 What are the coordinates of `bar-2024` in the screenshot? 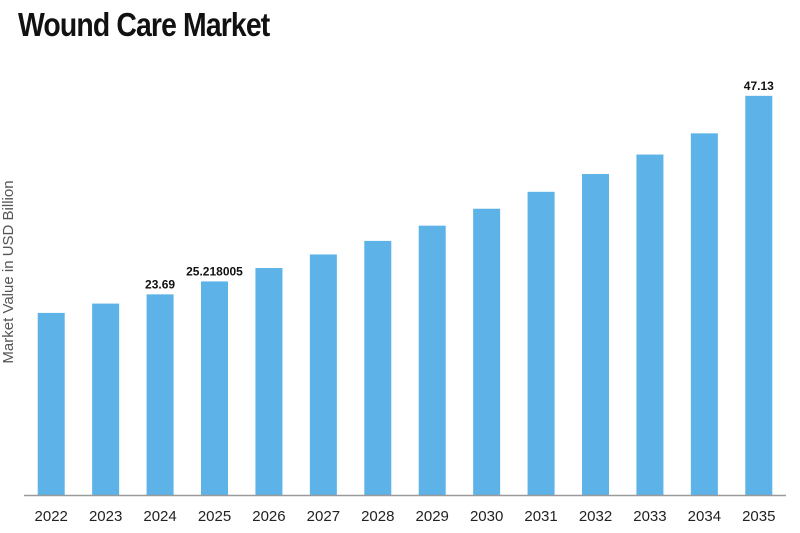 It's located at (160, 394).